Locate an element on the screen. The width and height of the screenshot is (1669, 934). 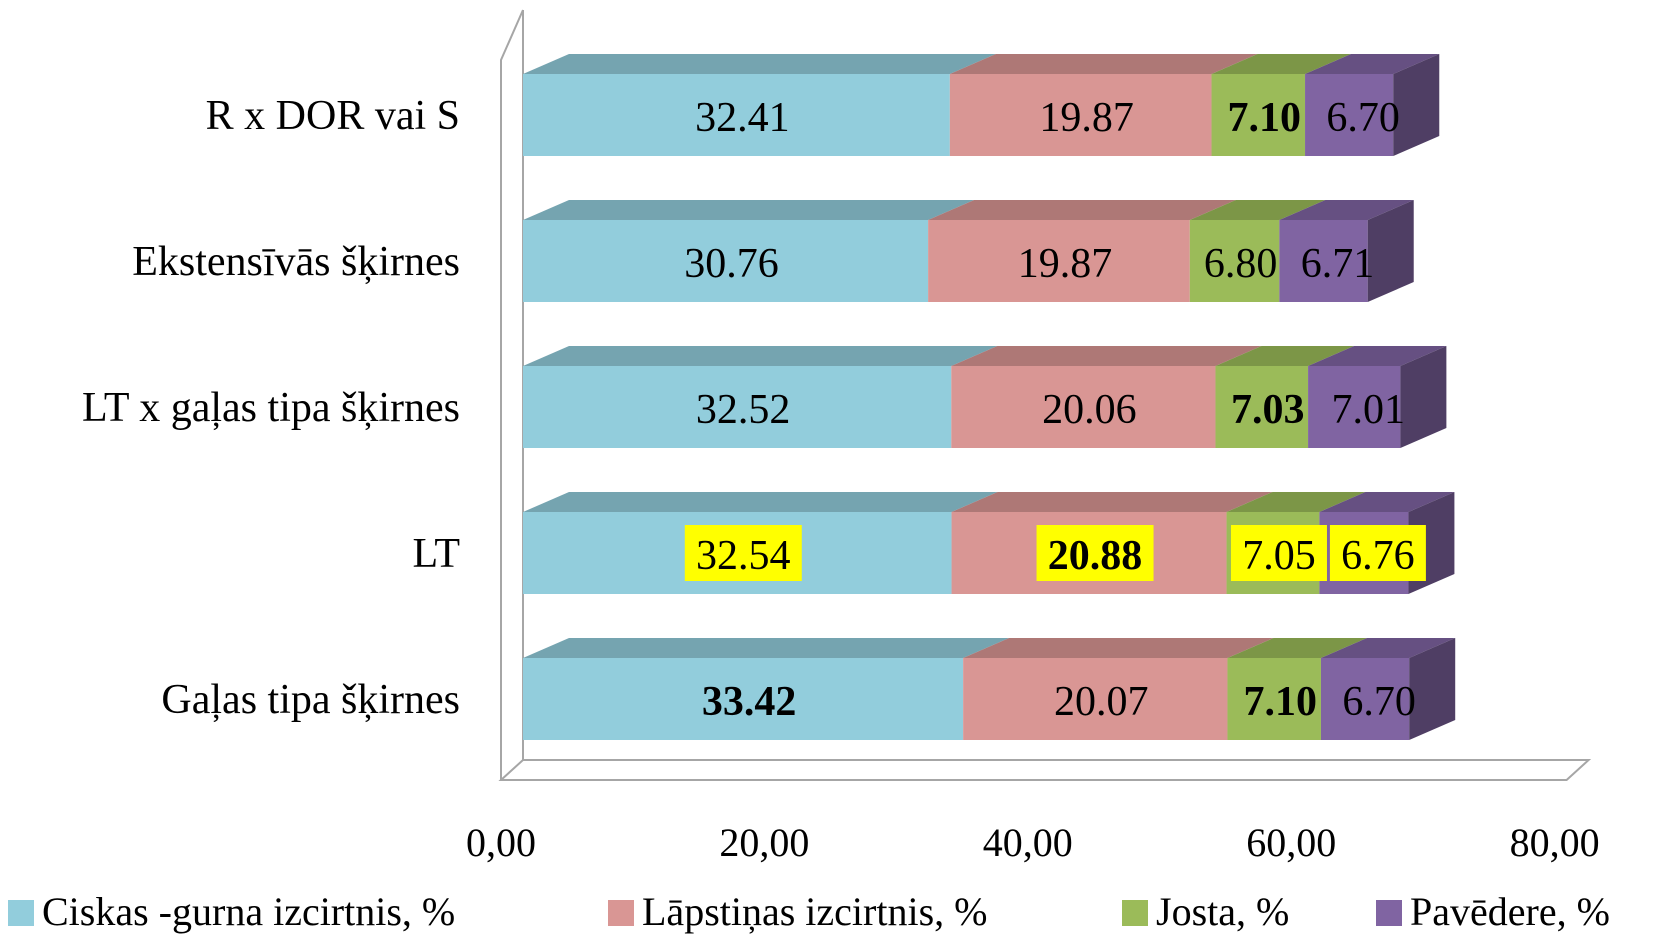
chart-floor is located at coordinates (1045, 770).